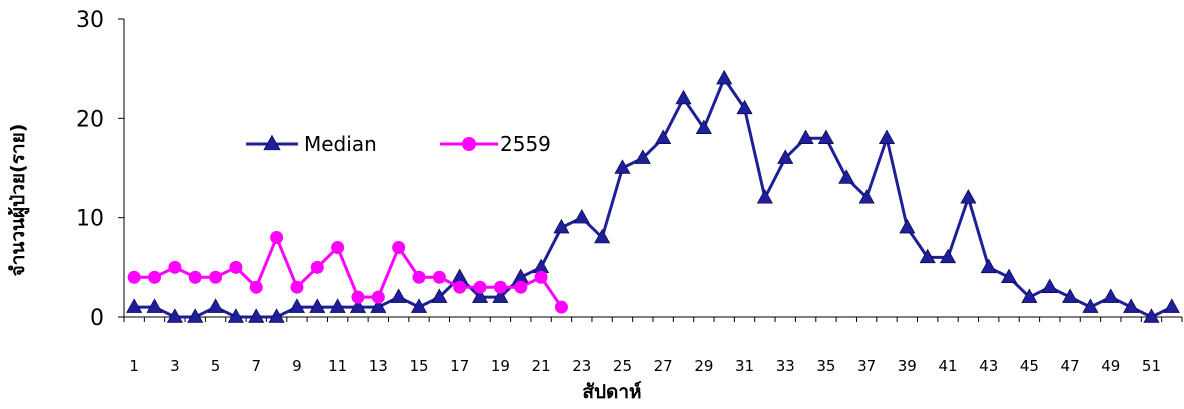 This screenshot has width=1184, height=409. I want to click on y-tick-label: 10, so click(90, 219).